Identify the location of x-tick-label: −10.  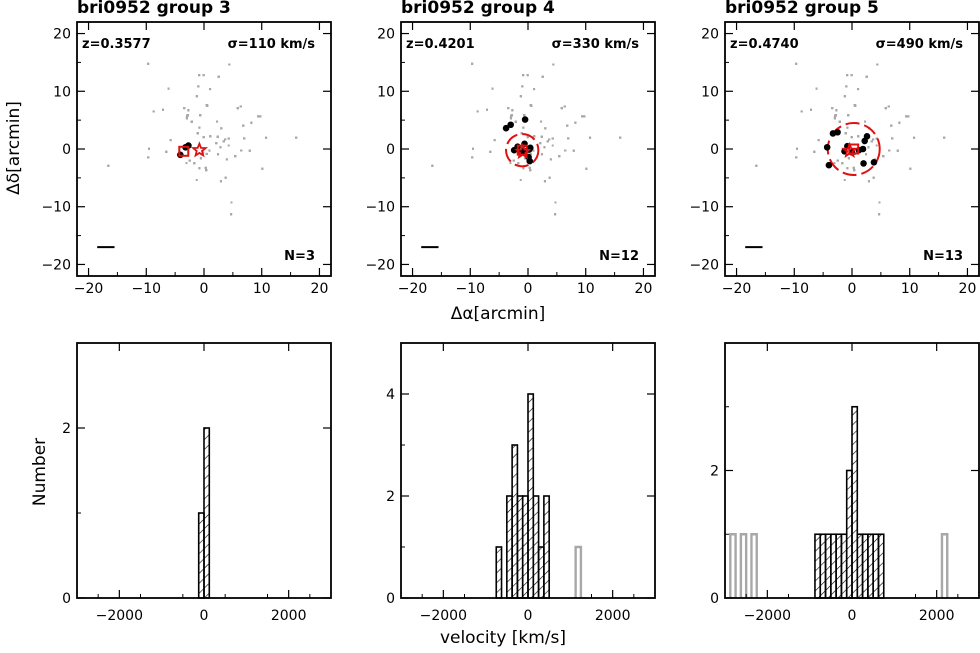
(470, 289).